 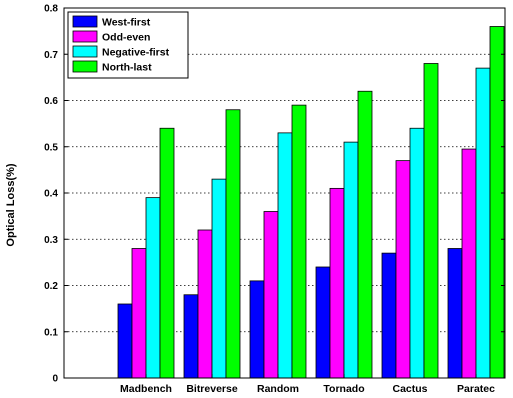 I want to click on bar-negative-first-random, so click(x=285, y=255).